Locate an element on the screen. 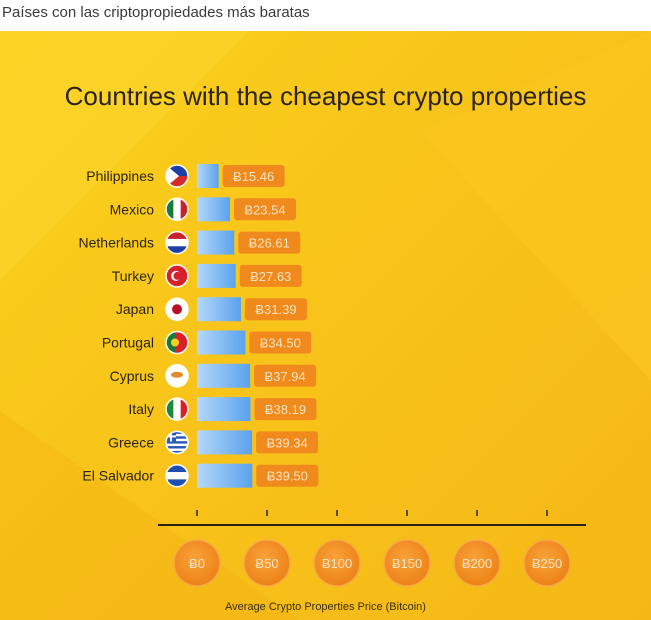 This screenshot has width=651, height=620. japan-flag-icon is located at coordinates (177, 309).